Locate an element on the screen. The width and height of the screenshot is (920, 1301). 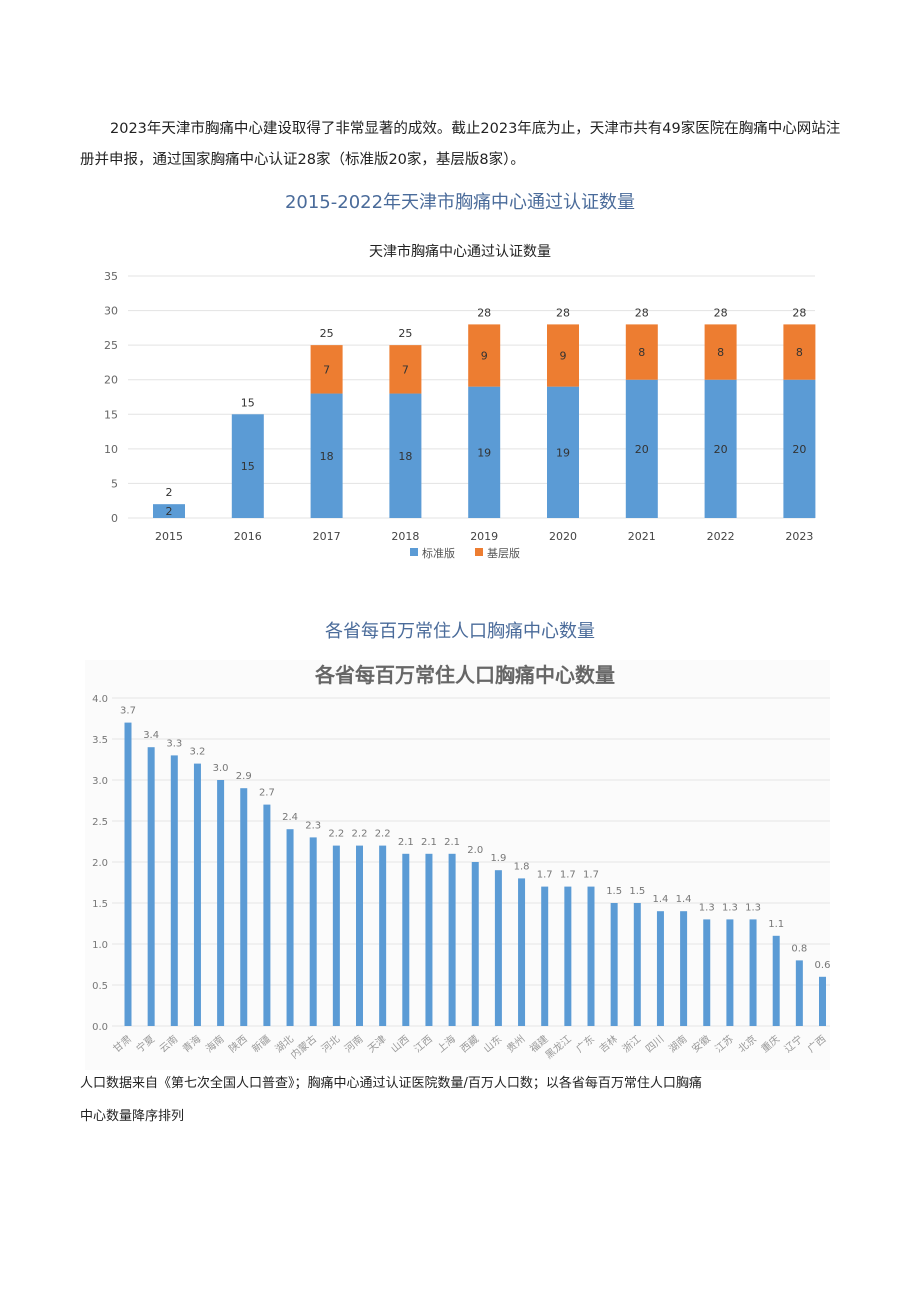
data-label: 9 is located at coordinates (563, 356).